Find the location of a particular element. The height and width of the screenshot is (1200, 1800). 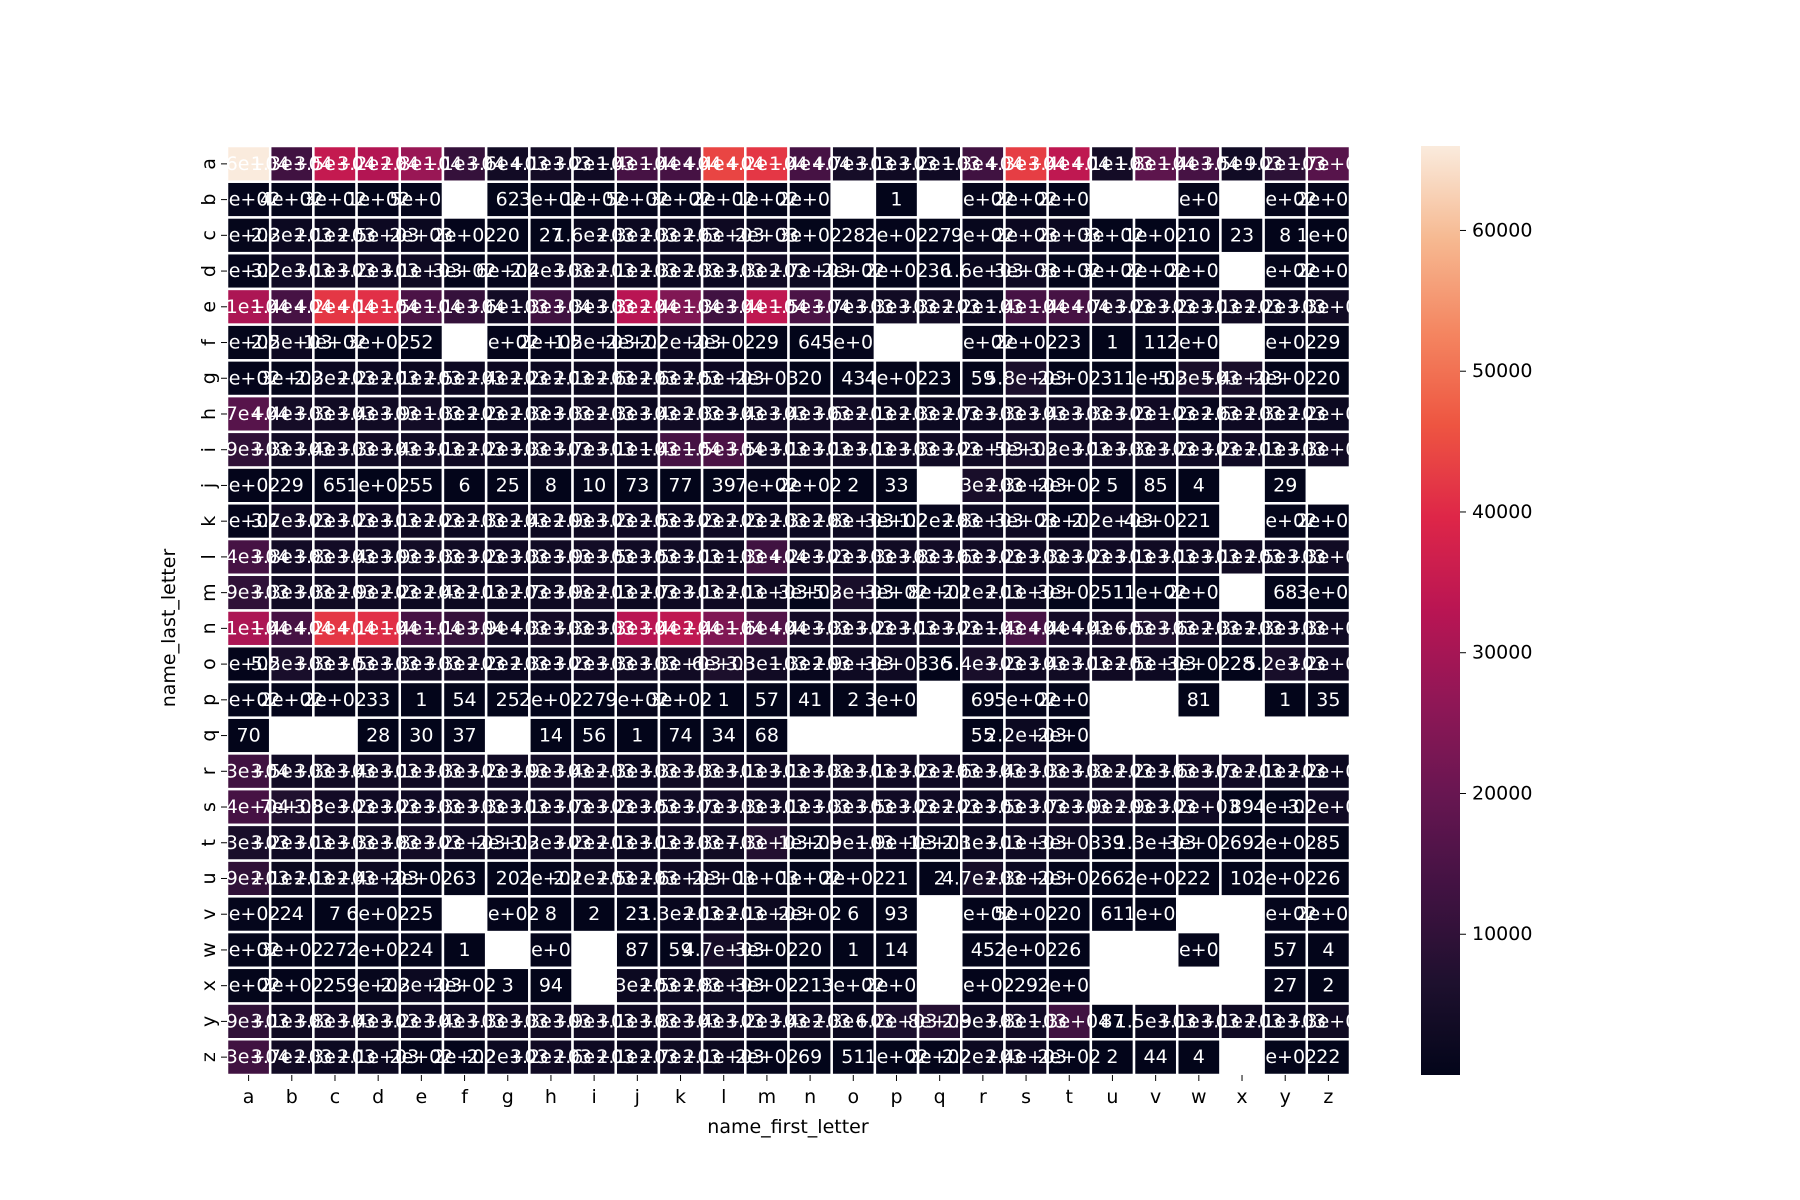

heatmap-cell-p-g is located at coordinates (507, 699).